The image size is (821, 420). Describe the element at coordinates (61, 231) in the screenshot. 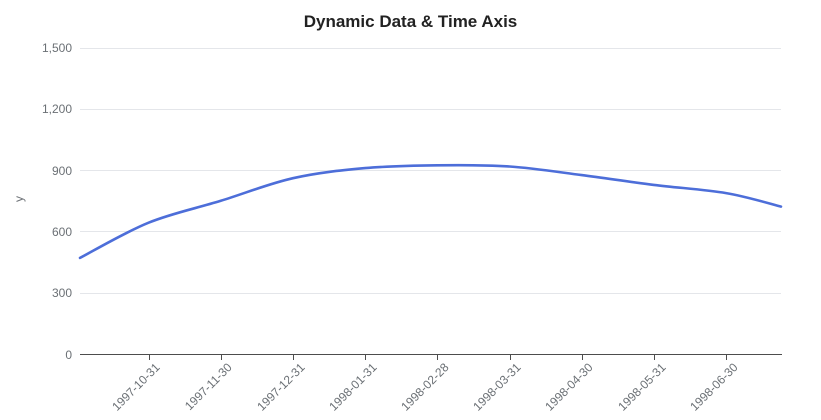

I see `y-tick-label: 600` at that location.